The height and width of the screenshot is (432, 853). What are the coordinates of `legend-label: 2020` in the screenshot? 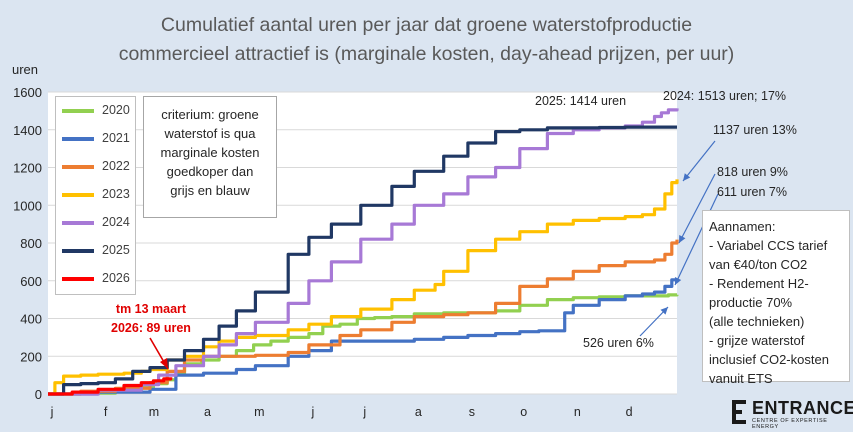 It's located at (116, 110).